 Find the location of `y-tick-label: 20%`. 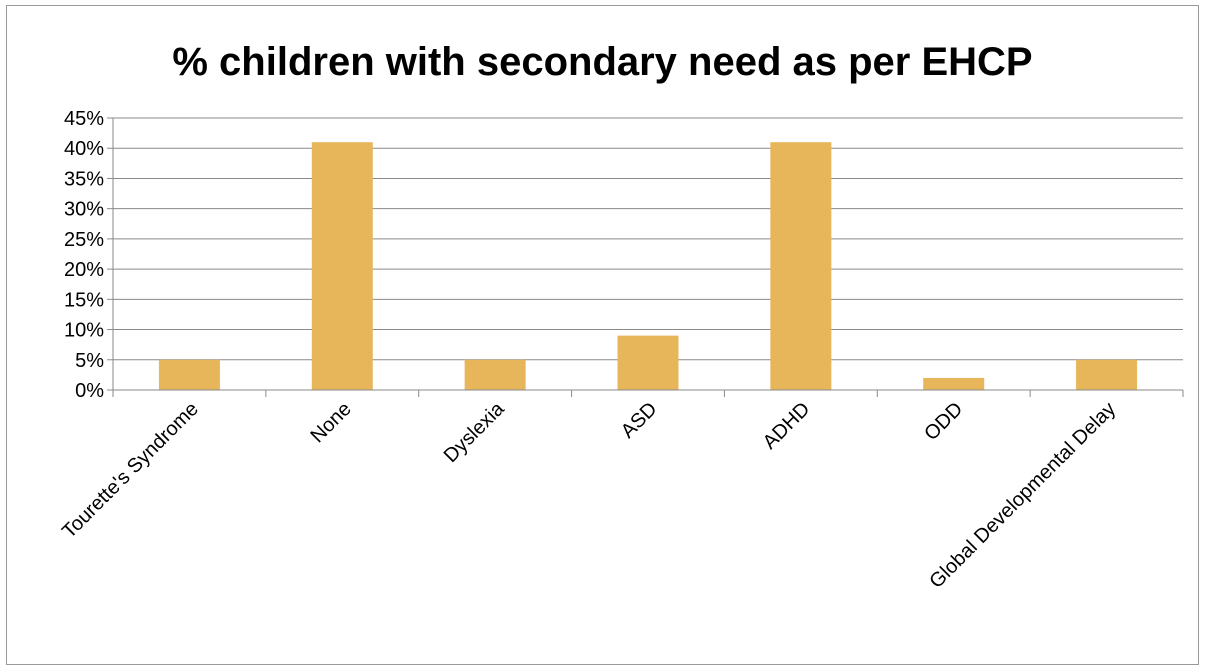

y-tick-label: 20% is located at coordinates (84, 270).